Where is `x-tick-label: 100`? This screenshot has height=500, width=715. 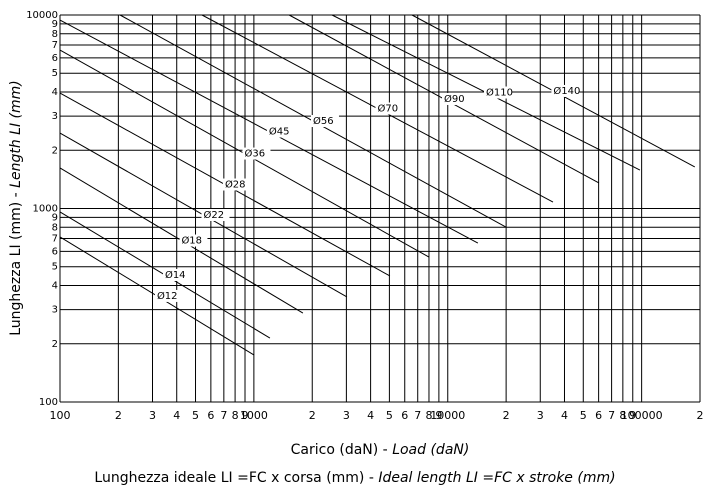
x-tick-label: 100 is located at coordinates (60, 415).